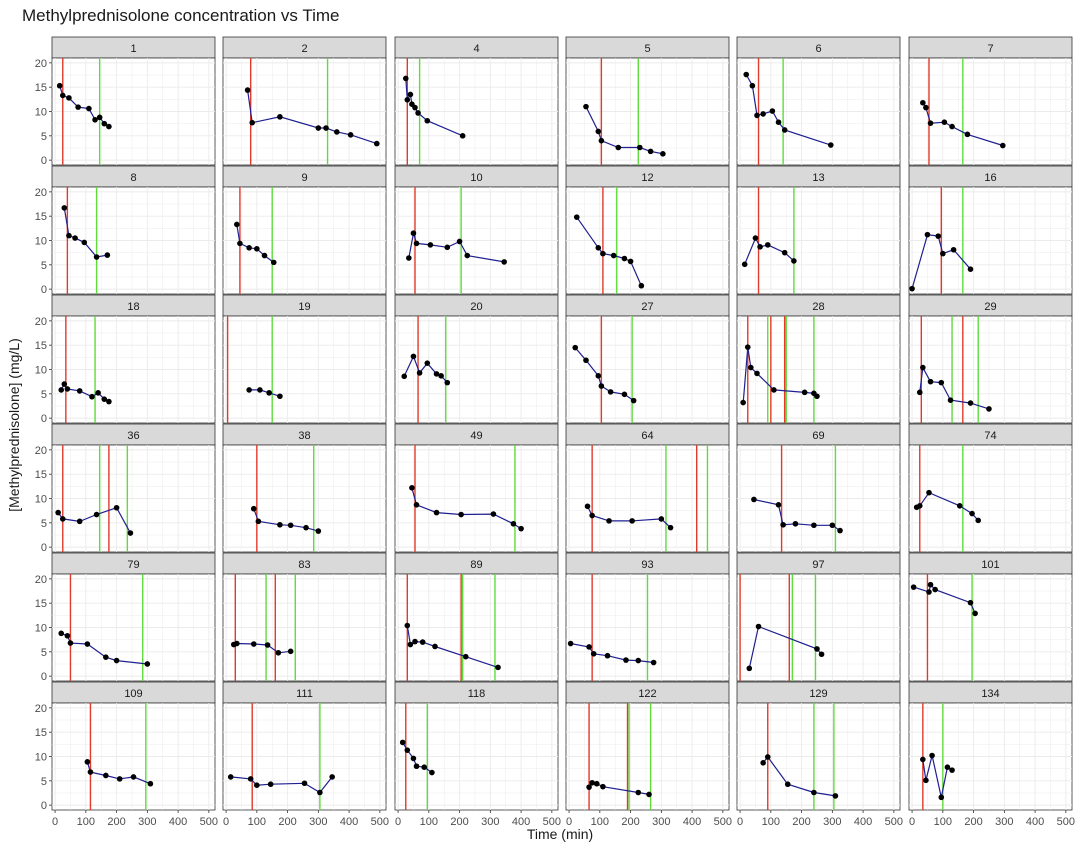 This screenshot has width=1084, height=851. What do you see at coordinates (818, 694) in the screenshot?
I see `facet-strip-label: 129` at bounding box center [818, 694].